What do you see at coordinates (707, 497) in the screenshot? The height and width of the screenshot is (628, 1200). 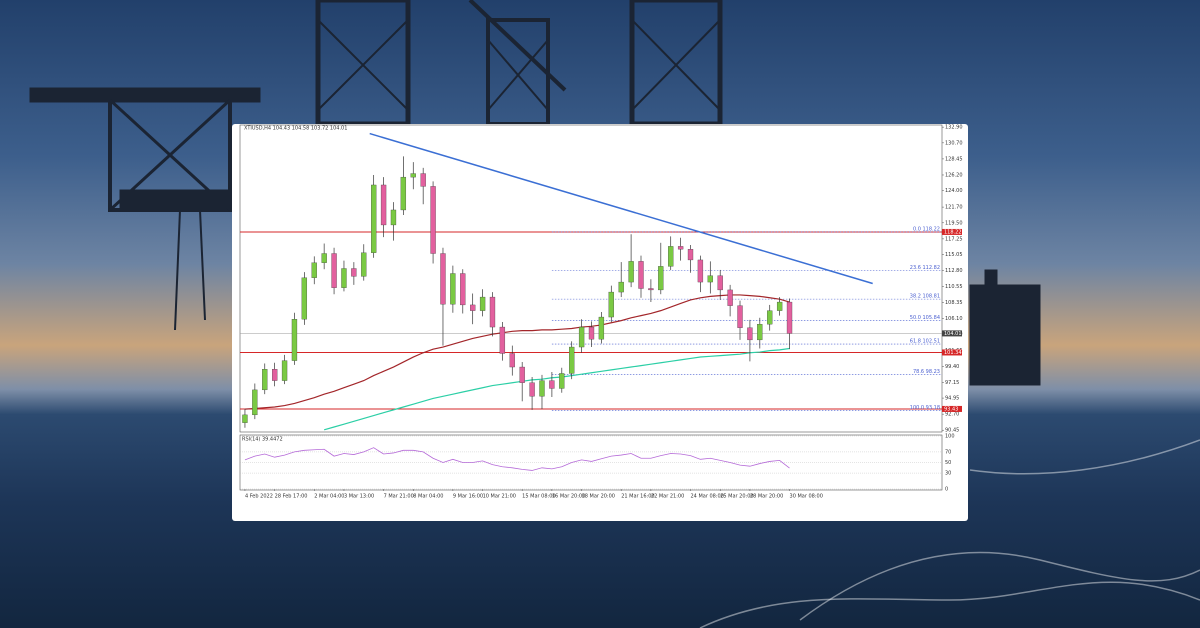 I see `x-tick-label: 24 Mar 08:00` at bounding box center [707, 497].